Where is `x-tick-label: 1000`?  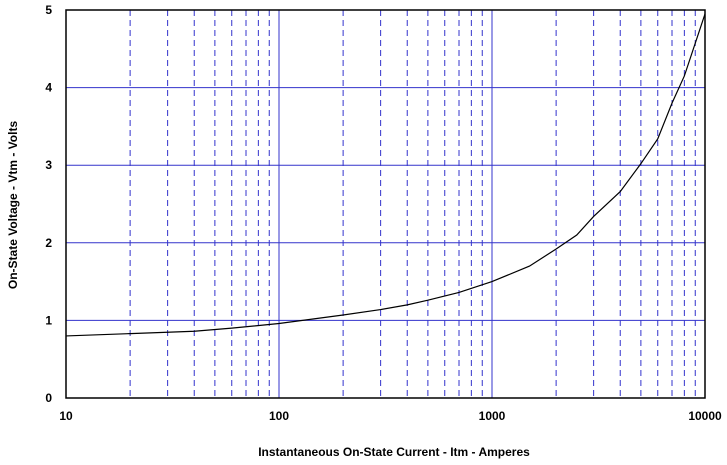 x-tick-label: 1000 is located at coordinates (492, 416).